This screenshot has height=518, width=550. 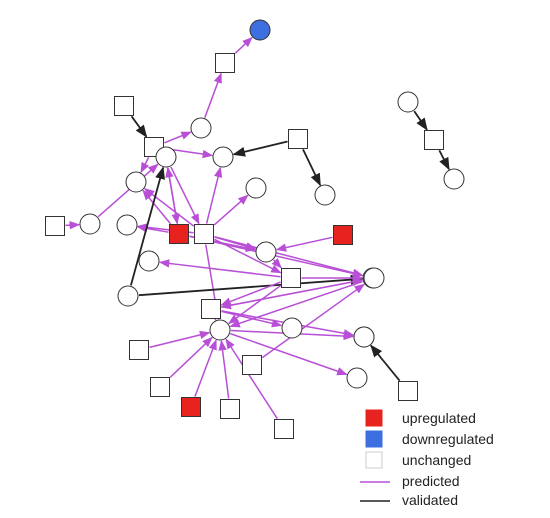 I want to click on legend-upregulated-label: upregulated, so click(x=439, y=418).